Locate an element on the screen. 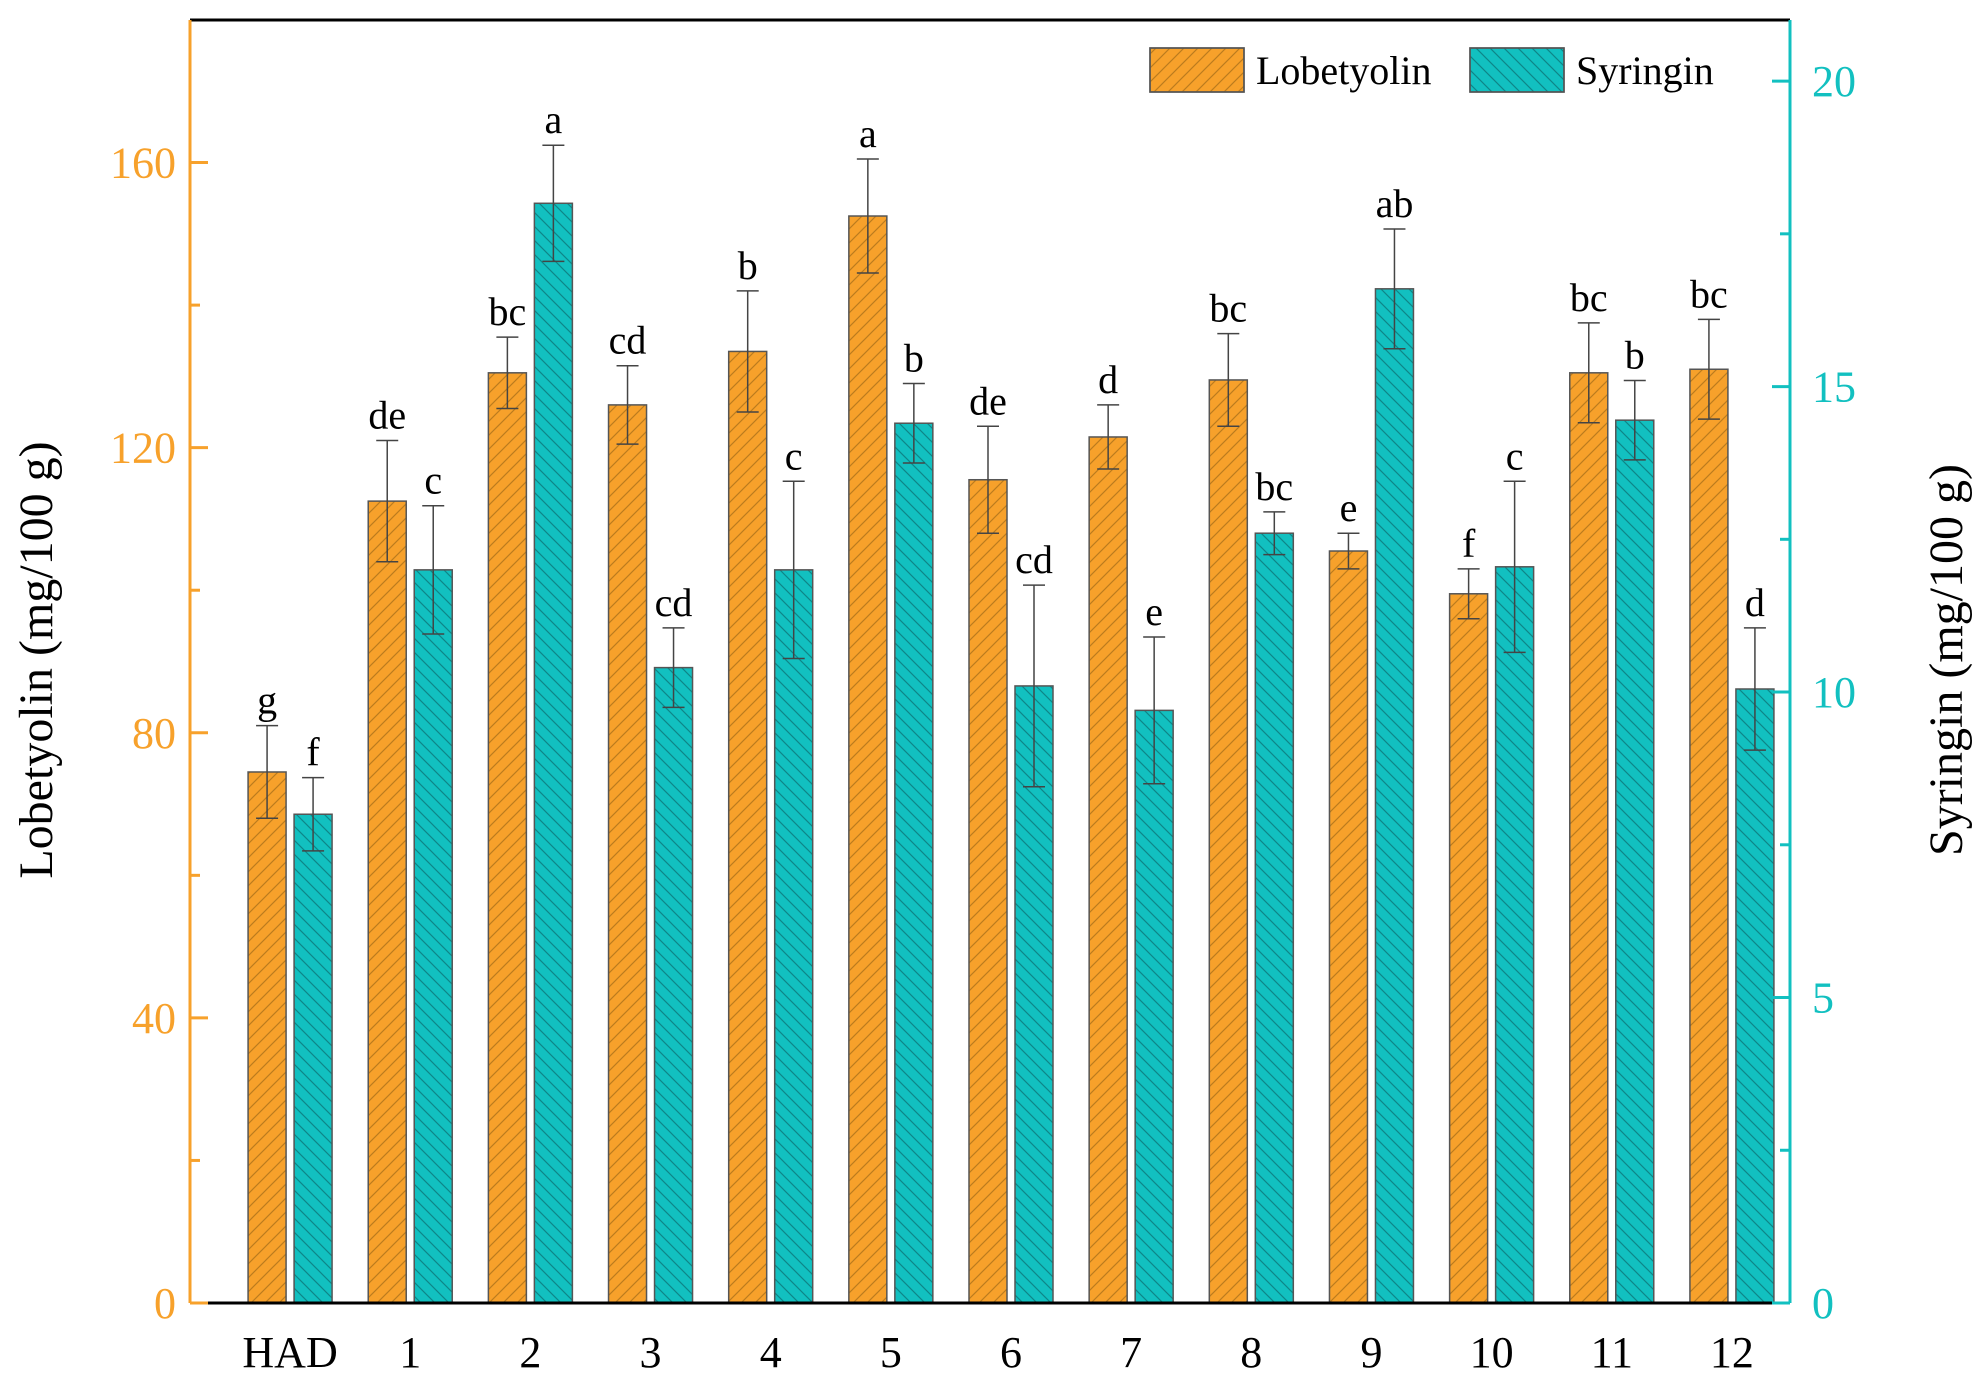  right-tick-label-20: 20 is located at coordinates (1834, 81).